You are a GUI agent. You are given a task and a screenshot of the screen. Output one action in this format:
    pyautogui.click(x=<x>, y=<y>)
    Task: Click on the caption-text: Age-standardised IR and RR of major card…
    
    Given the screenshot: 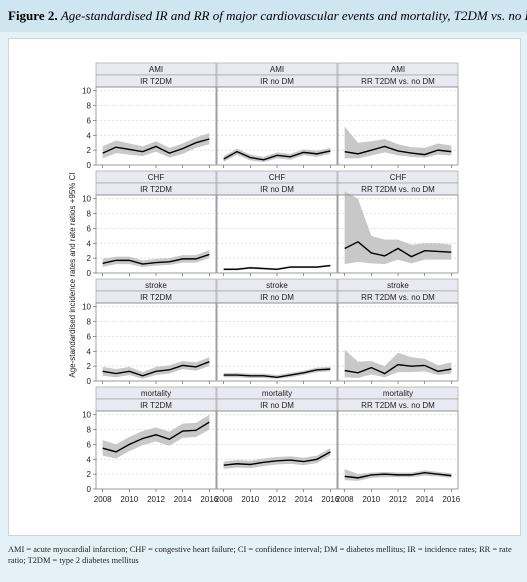 What is the action you would take?
    pyautogui.click(x=293, y=15)
    